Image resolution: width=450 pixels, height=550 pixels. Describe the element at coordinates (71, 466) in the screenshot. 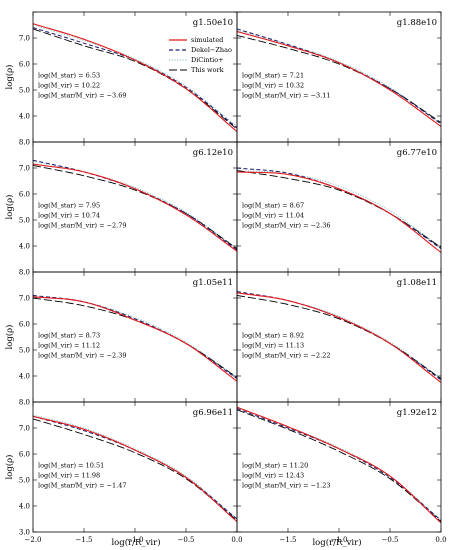

I see `mass-annotation: log(M_star) = 10.51` at that location.